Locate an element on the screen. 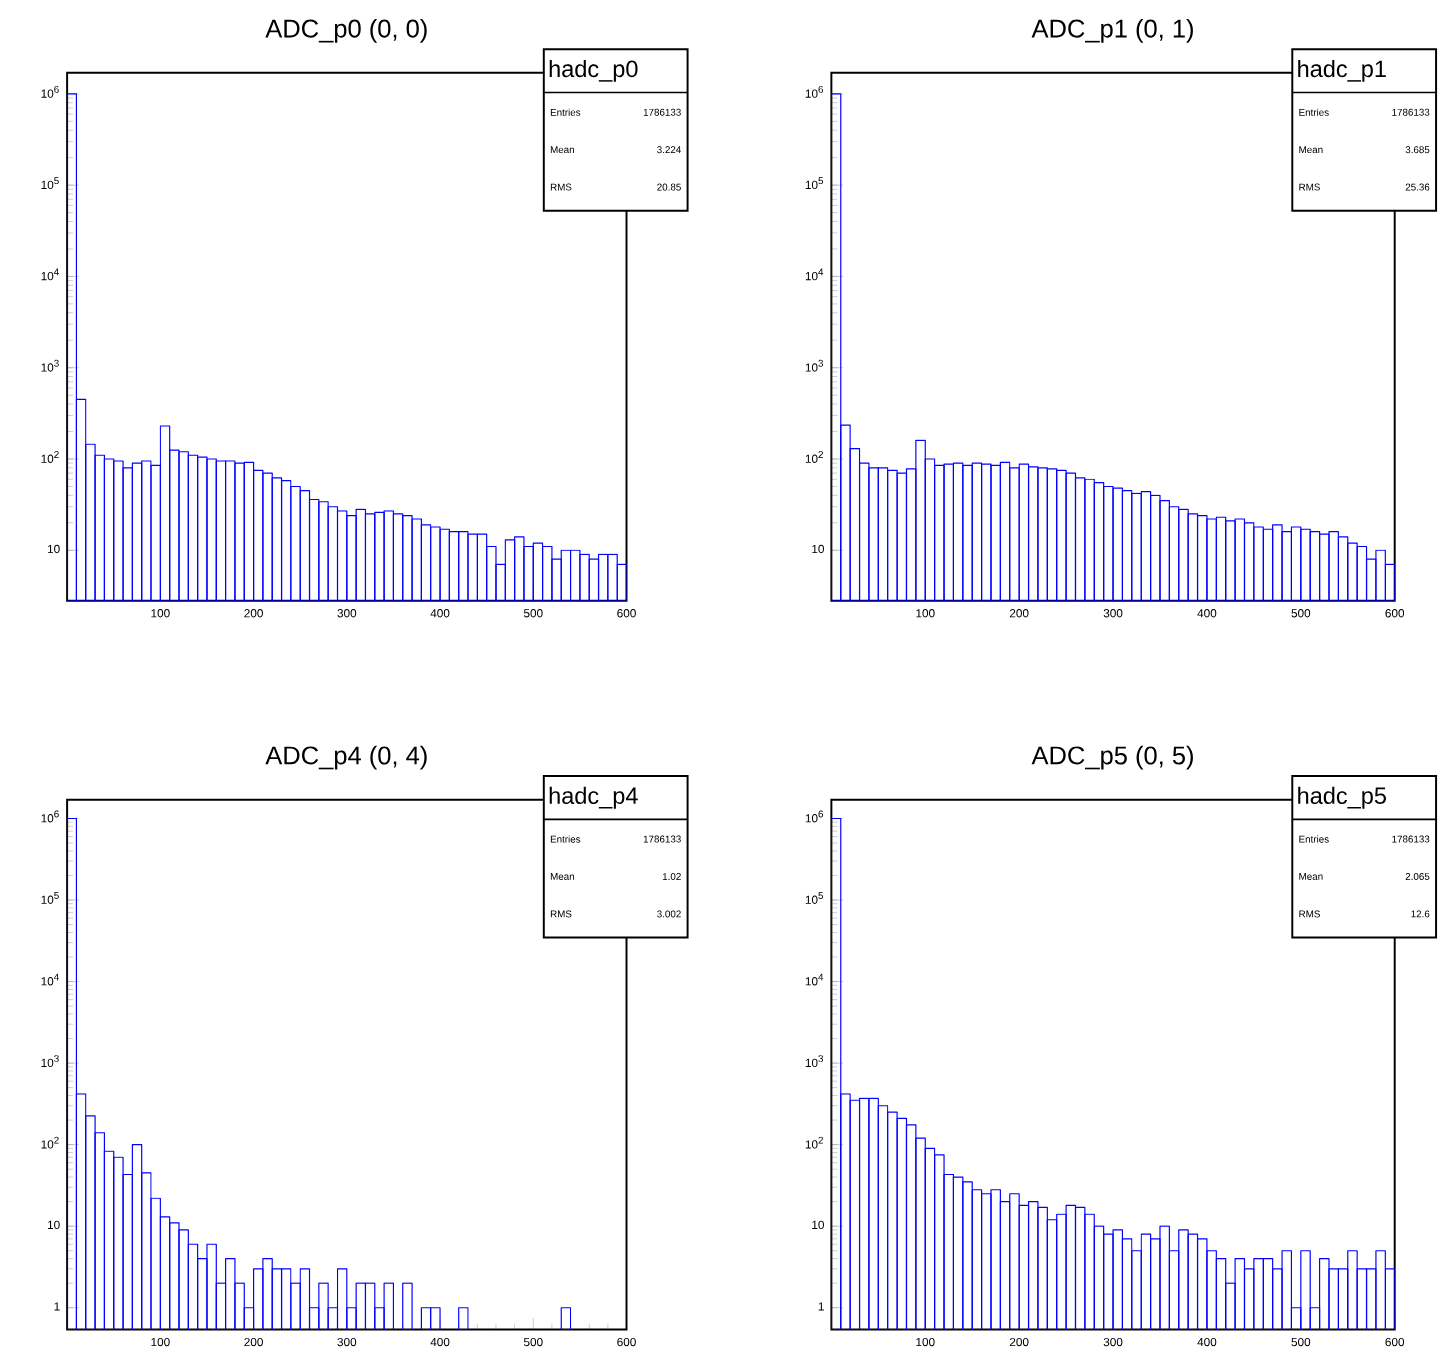 This screenshot has height=1366, width=1440. annotation: hadc_p1 is located at coordinates (1342, 71).